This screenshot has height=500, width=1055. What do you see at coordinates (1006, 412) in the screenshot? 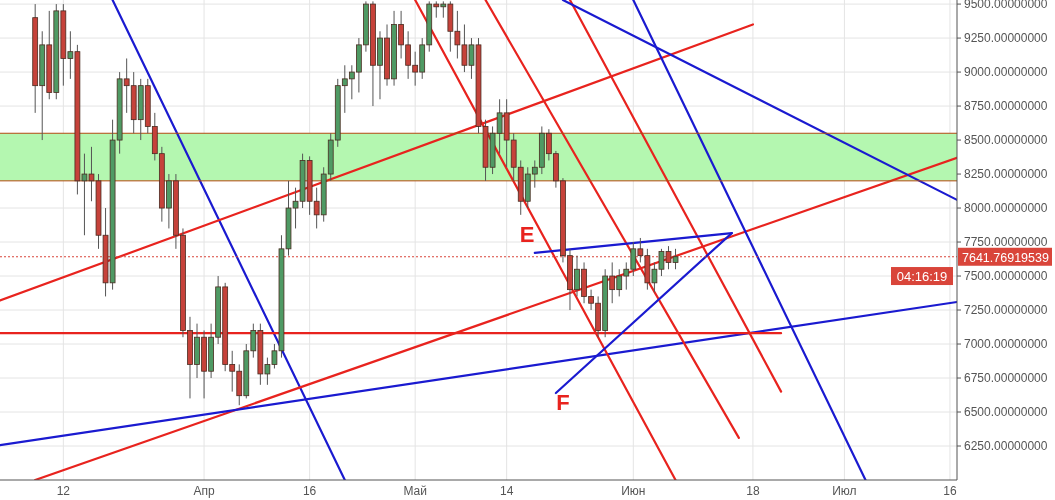
I see `y-tick-label: 6500.00000000` at bounding box center [1006, 412].